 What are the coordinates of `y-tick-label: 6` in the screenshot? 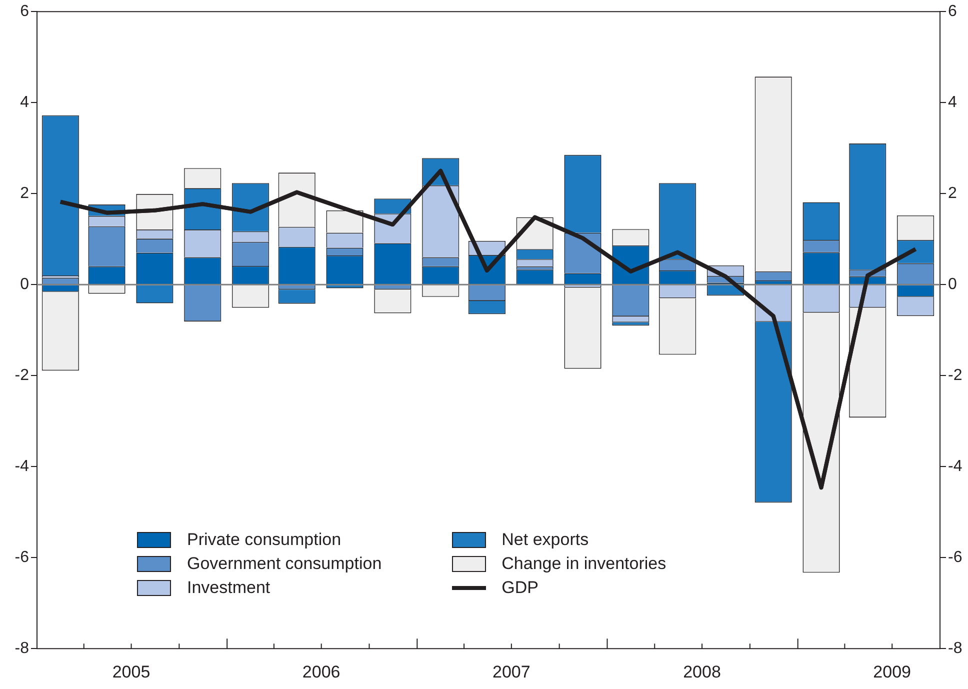 It's located at (25, 11).